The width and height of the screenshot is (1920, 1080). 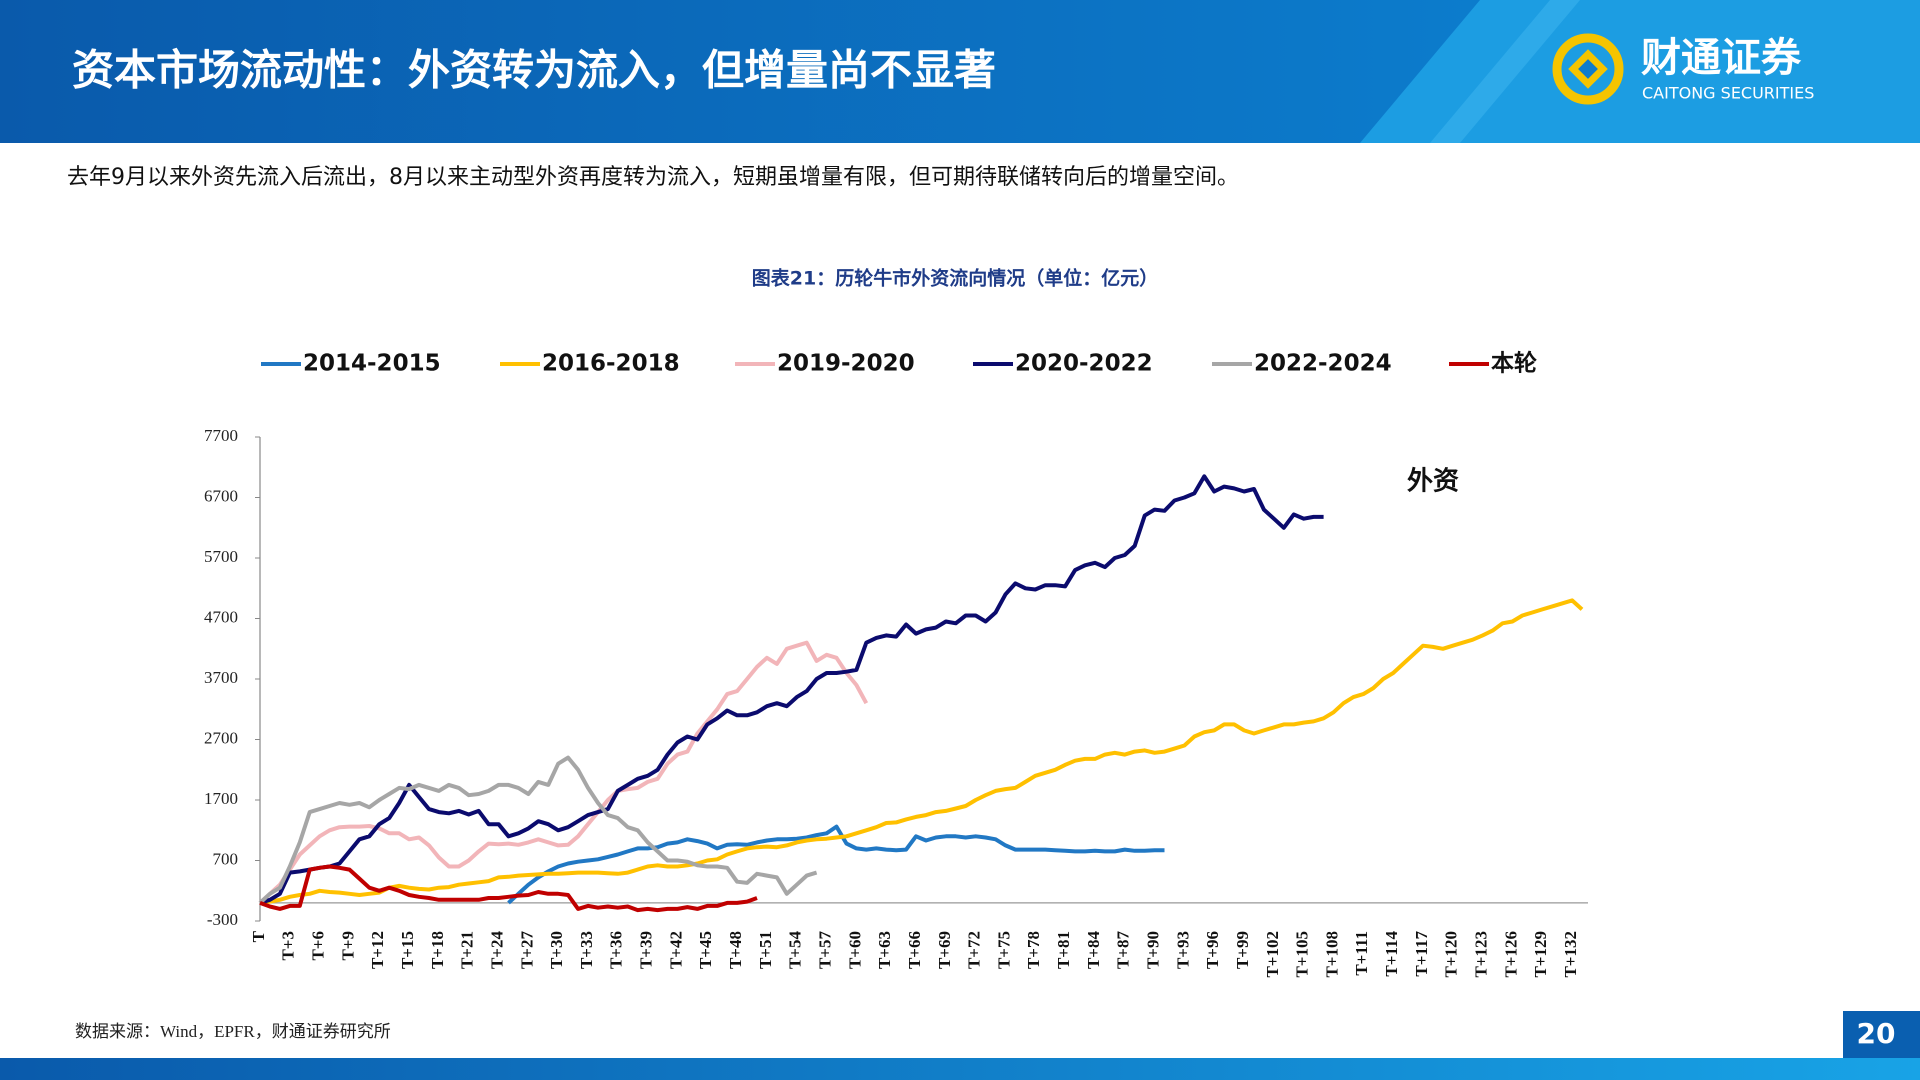 What do you see at coordinates (1728, 93) in the screenshot?
I see `logo-en: CAITONG SECURITIES` at bounding box center [1728, 93].